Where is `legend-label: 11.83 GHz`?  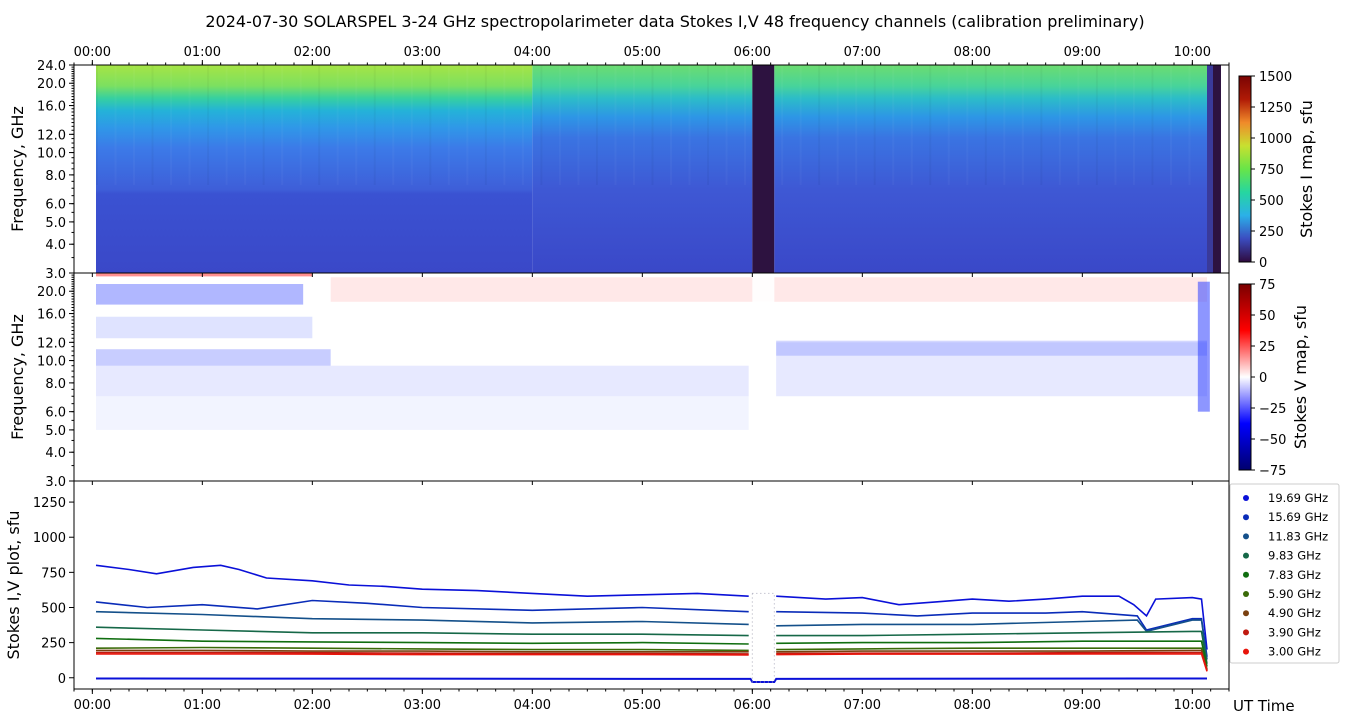
legend-label: 11.83 GHz is located at coordinates (1298, 536).